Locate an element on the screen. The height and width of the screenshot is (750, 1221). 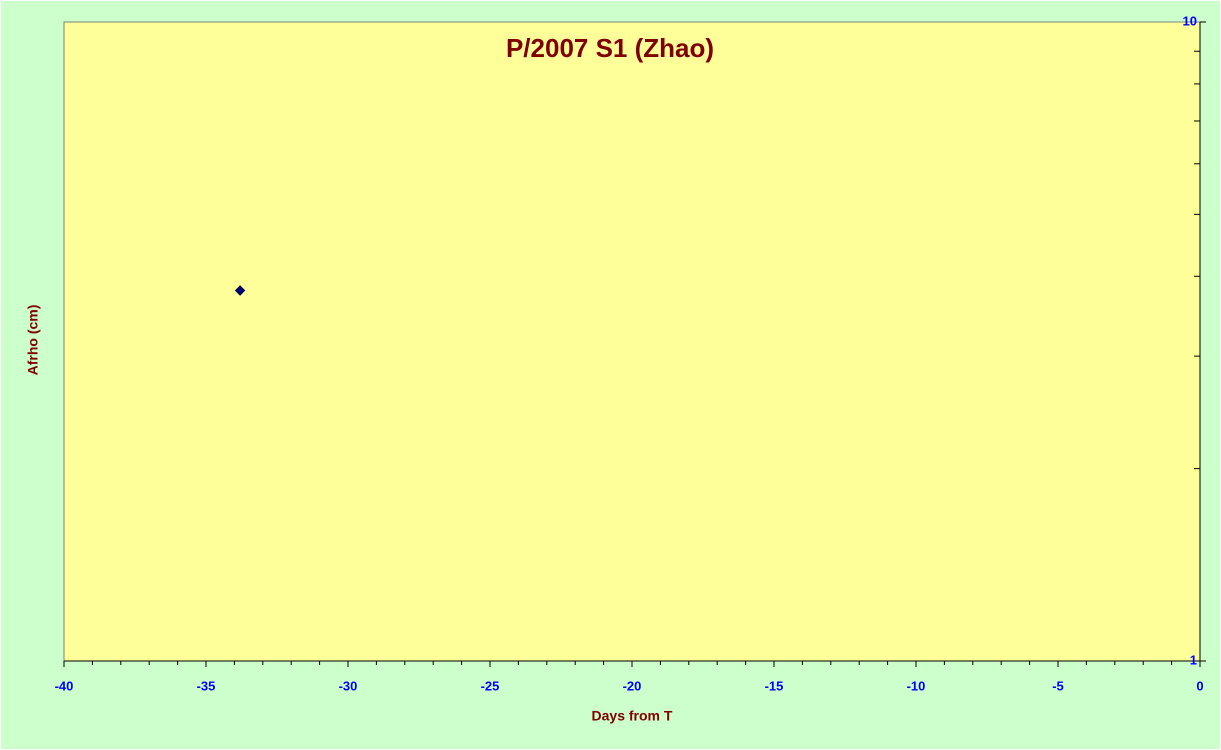
x-tick-label: -25 is located at coordinates (490, 685).